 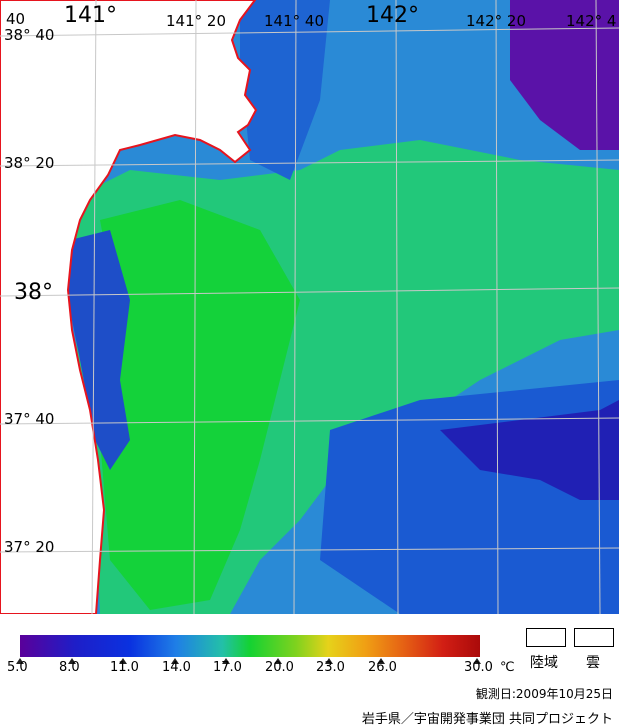 What do you see at coordinates (546, 637) in the screenshot?
I see `land-swatch` at bounding box center [546, 637].